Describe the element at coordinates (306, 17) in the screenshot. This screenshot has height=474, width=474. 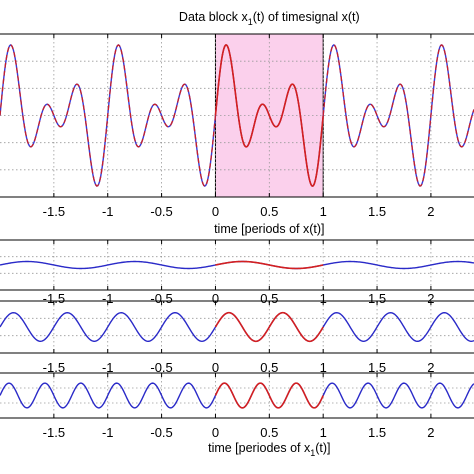
I see `text-part: (t) of timesignal x(t)` at that location.